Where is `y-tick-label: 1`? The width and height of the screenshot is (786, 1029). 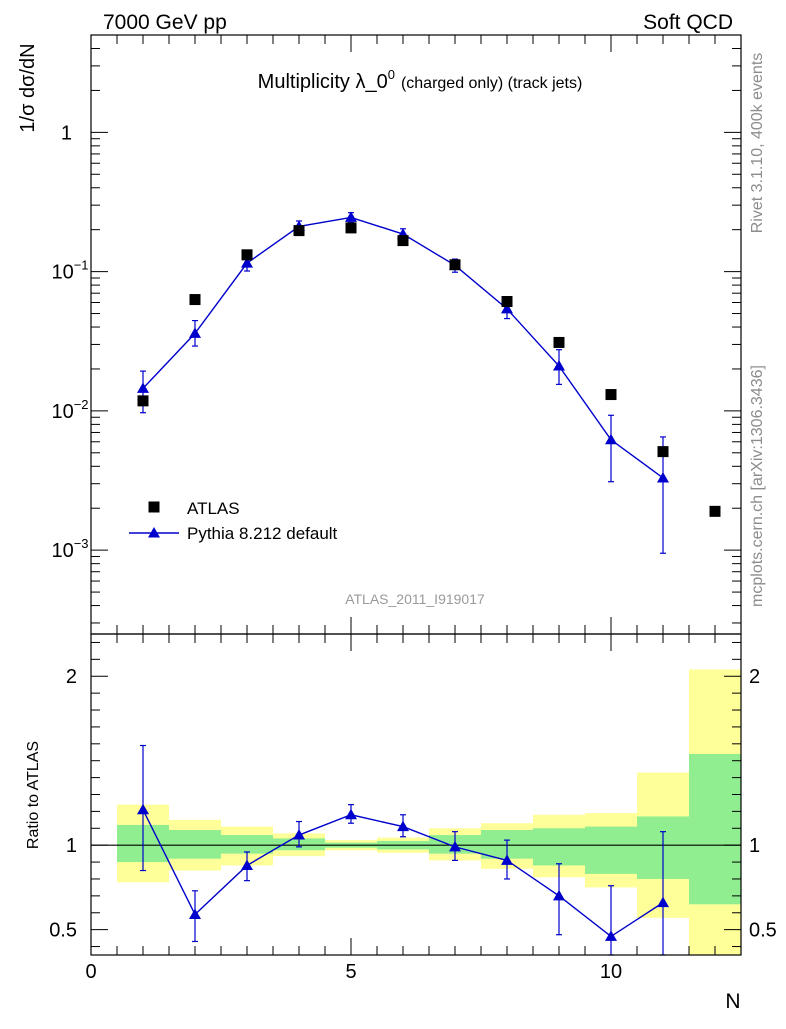 y-tick-label: 1 is located at coordinates (66, 133).